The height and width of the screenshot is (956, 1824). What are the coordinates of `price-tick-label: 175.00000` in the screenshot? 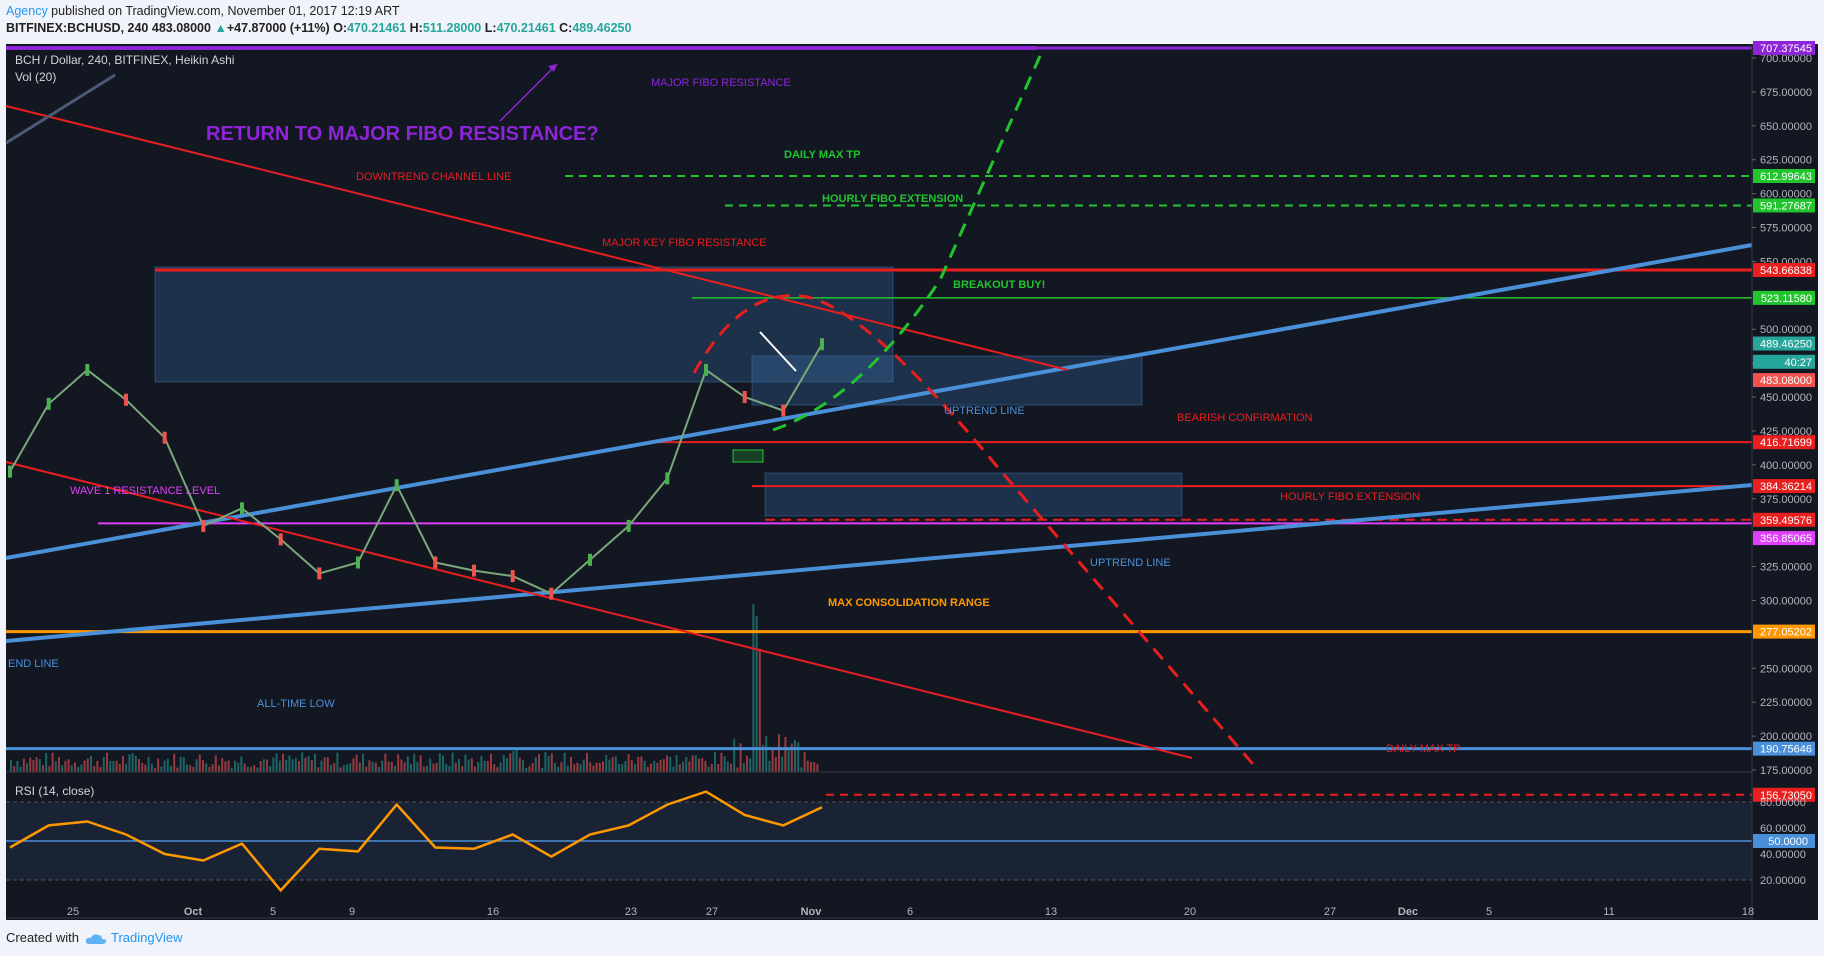 It's located at (1786, 771).